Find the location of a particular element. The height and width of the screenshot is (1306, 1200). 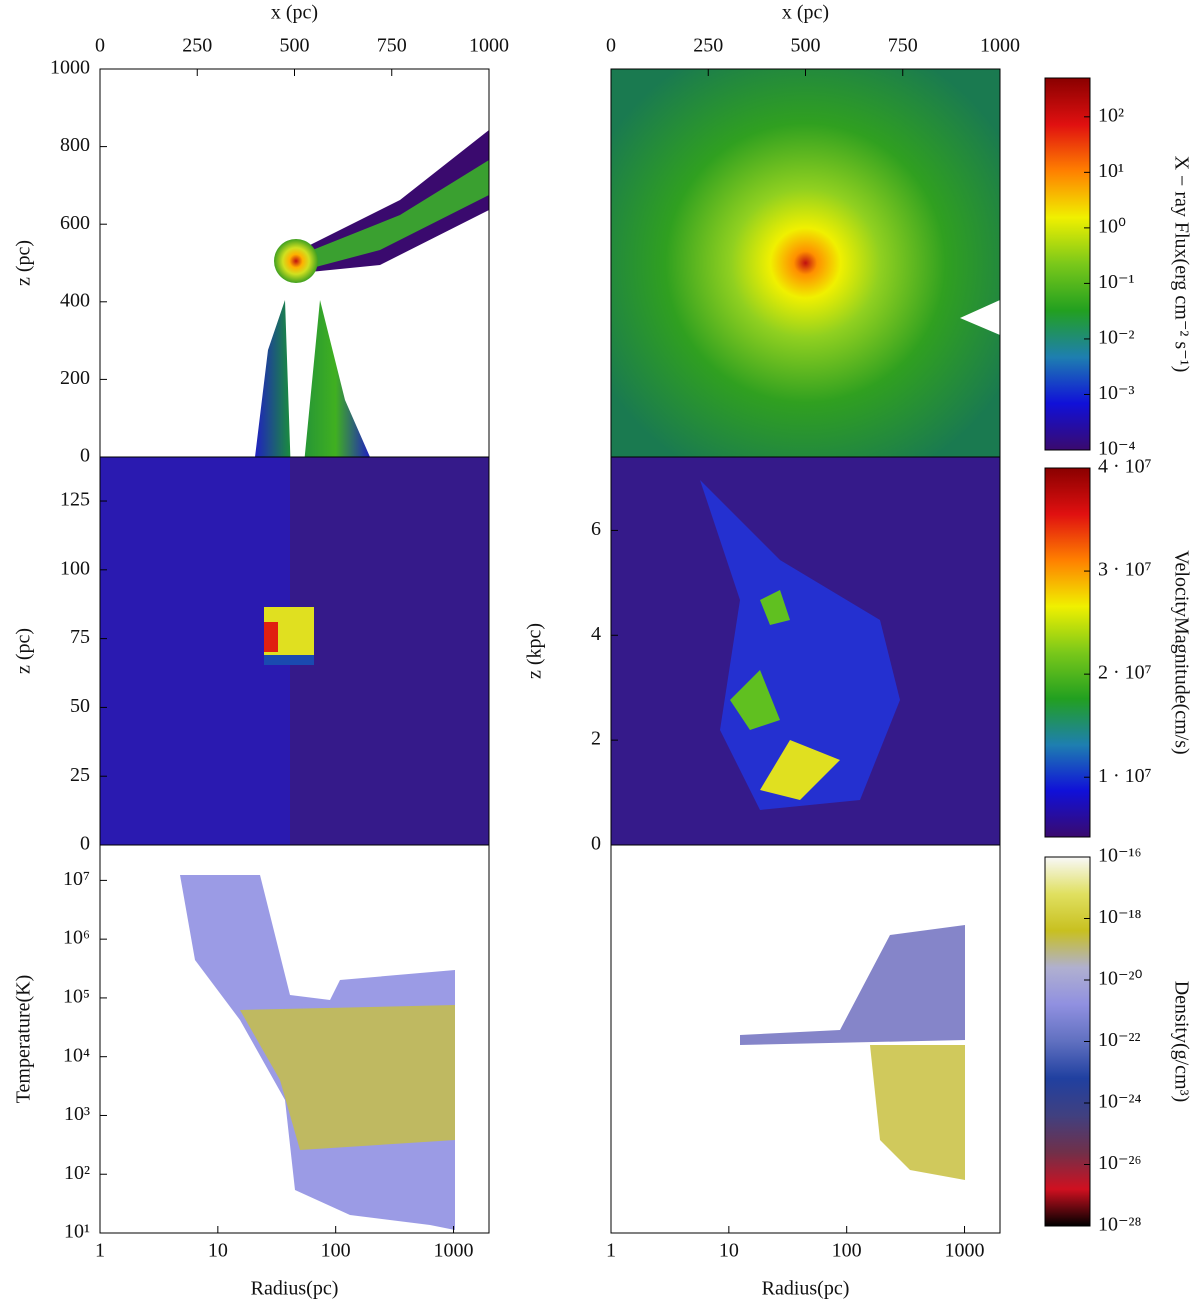

phase-left is located at coordinates (317, 1052).